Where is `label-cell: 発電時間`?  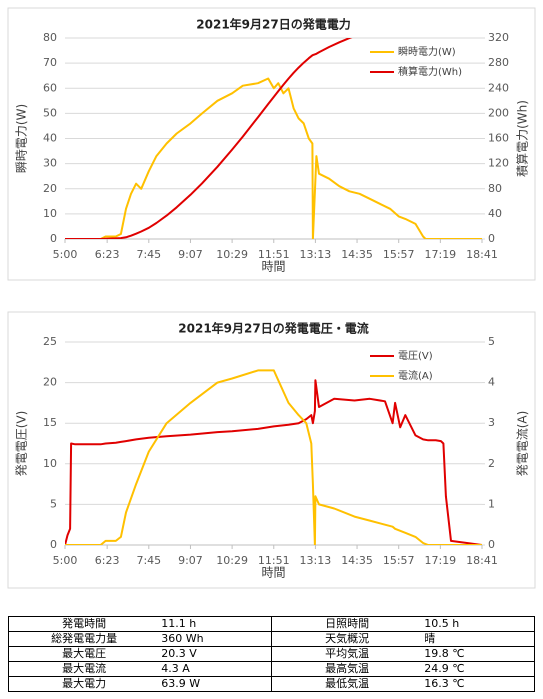
label-cell: 発電時間 is located at coordinates (84, 624).